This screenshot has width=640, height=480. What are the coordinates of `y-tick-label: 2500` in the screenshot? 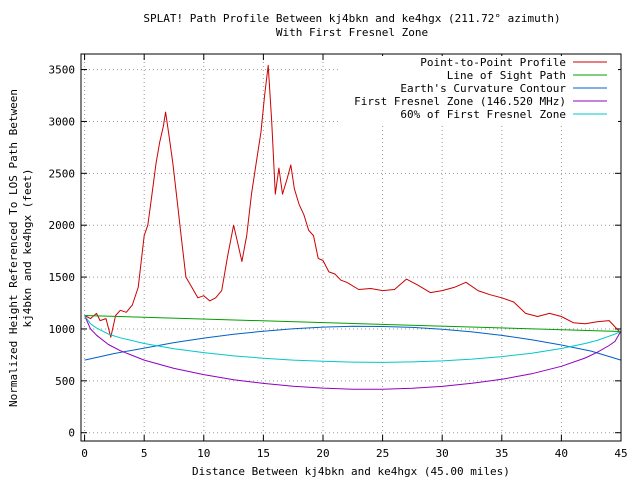 It's located at (62, 173).